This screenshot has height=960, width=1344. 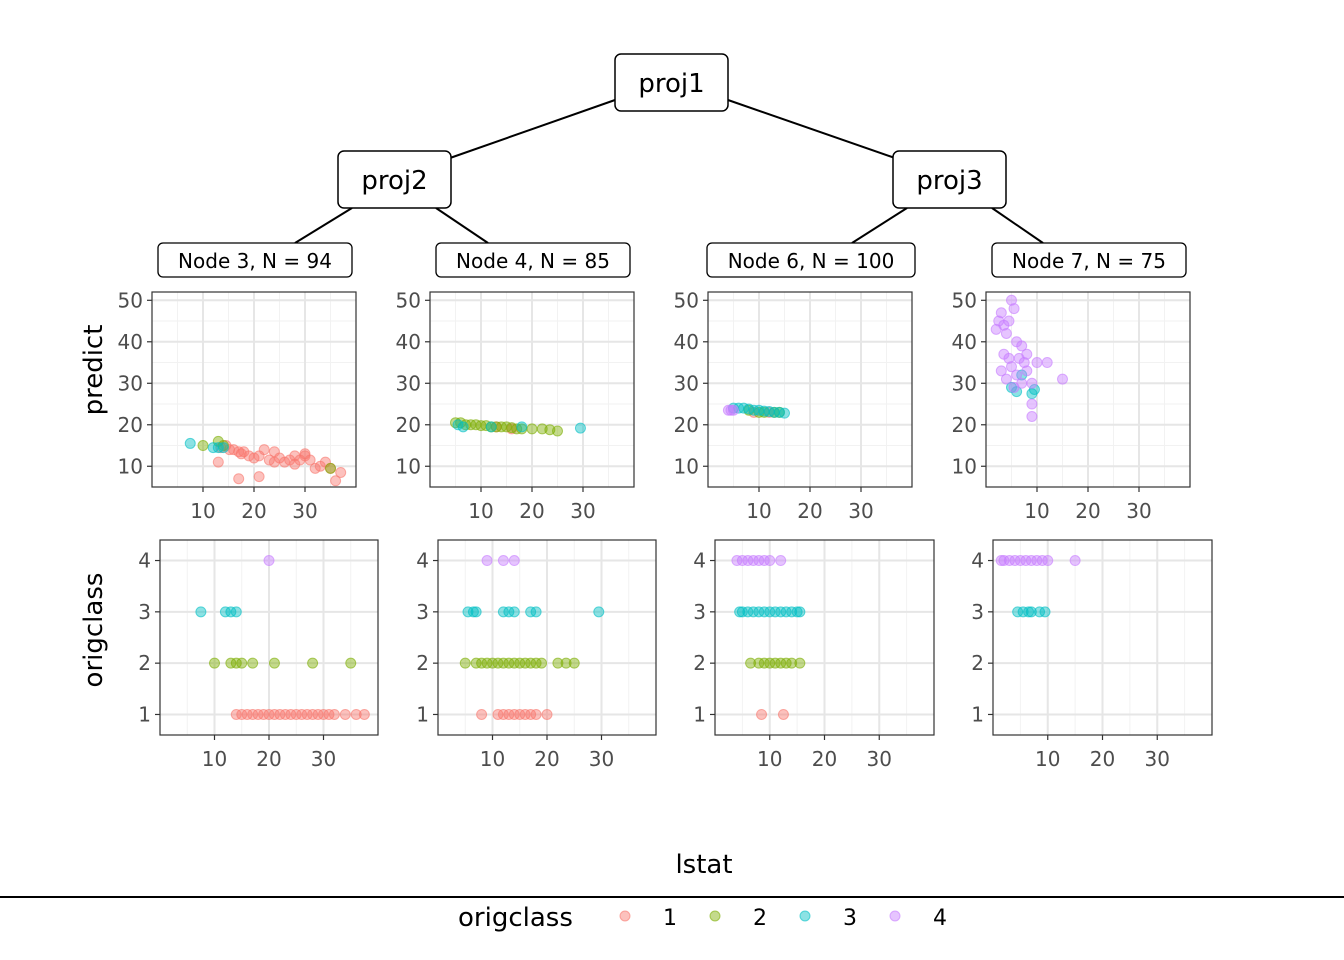 I want to click on tree-node-label: proj1, so click(x=671, y=84).